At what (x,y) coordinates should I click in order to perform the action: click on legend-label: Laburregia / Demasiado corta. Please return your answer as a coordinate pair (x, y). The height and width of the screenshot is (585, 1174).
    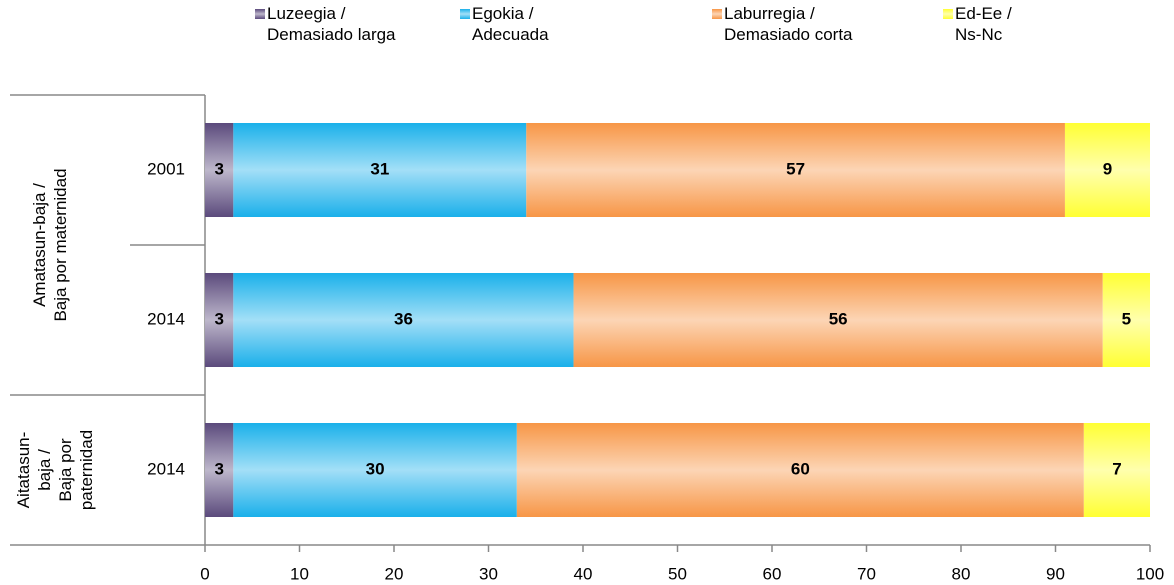
    Looking at the image, I should click on (788, 24).